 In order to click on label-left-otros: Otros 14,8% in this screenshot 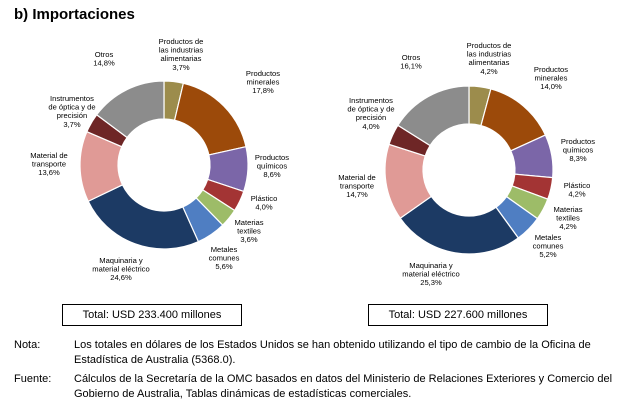, I will do `click(104, 59)`.